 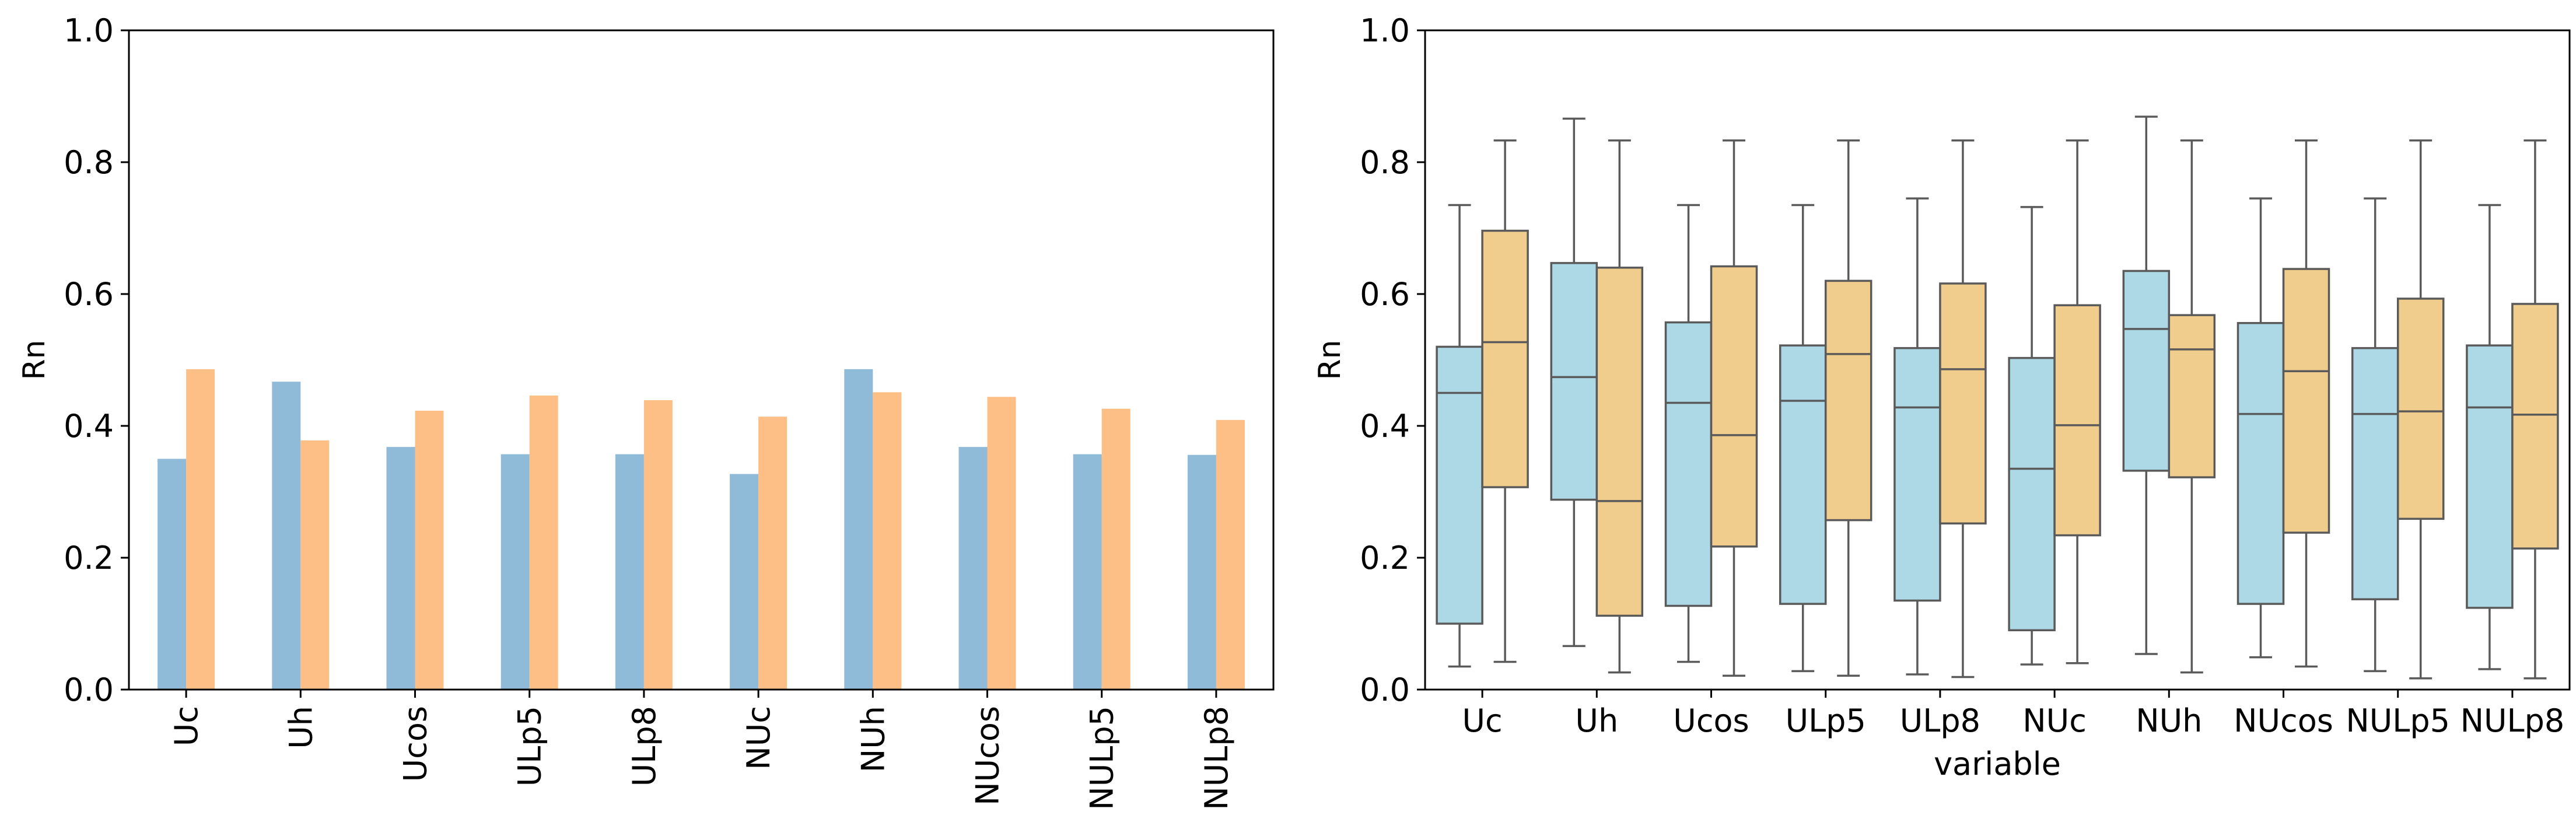 What do you see at coordinates (96, 360) in the screenshot?
I see `bar-chart-y-axis: 0.0 0.2 0.4 0.6 0.8 1.0` at bounding box center [96, 360].